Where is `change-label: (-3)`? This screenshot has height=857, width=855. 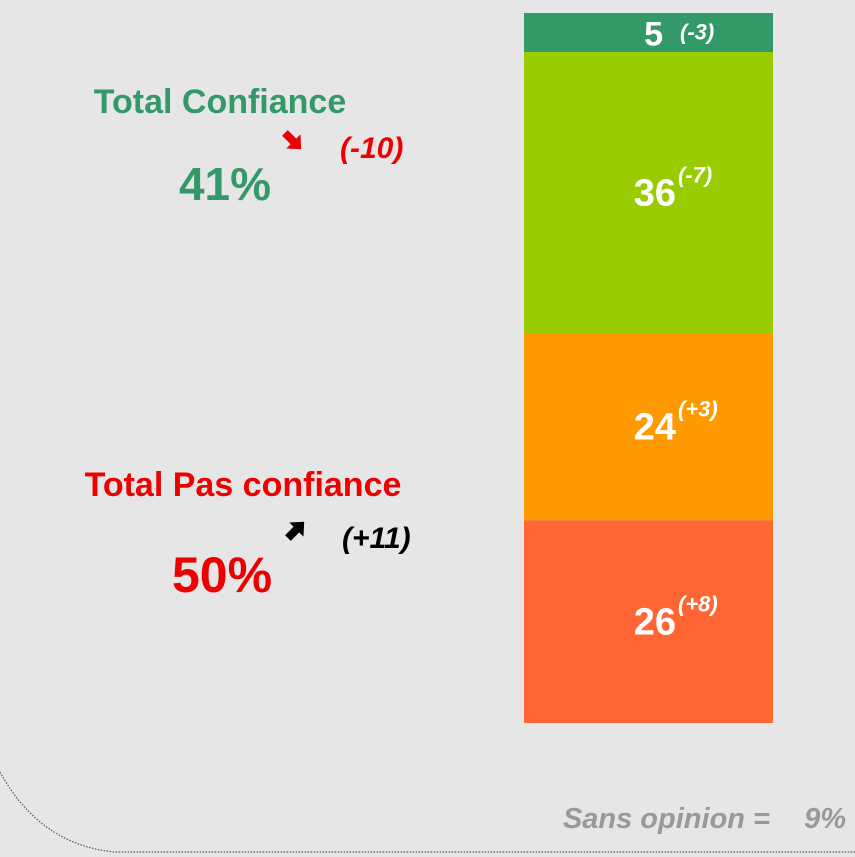
change-label: (-3) is located at coordinates (697, 32).